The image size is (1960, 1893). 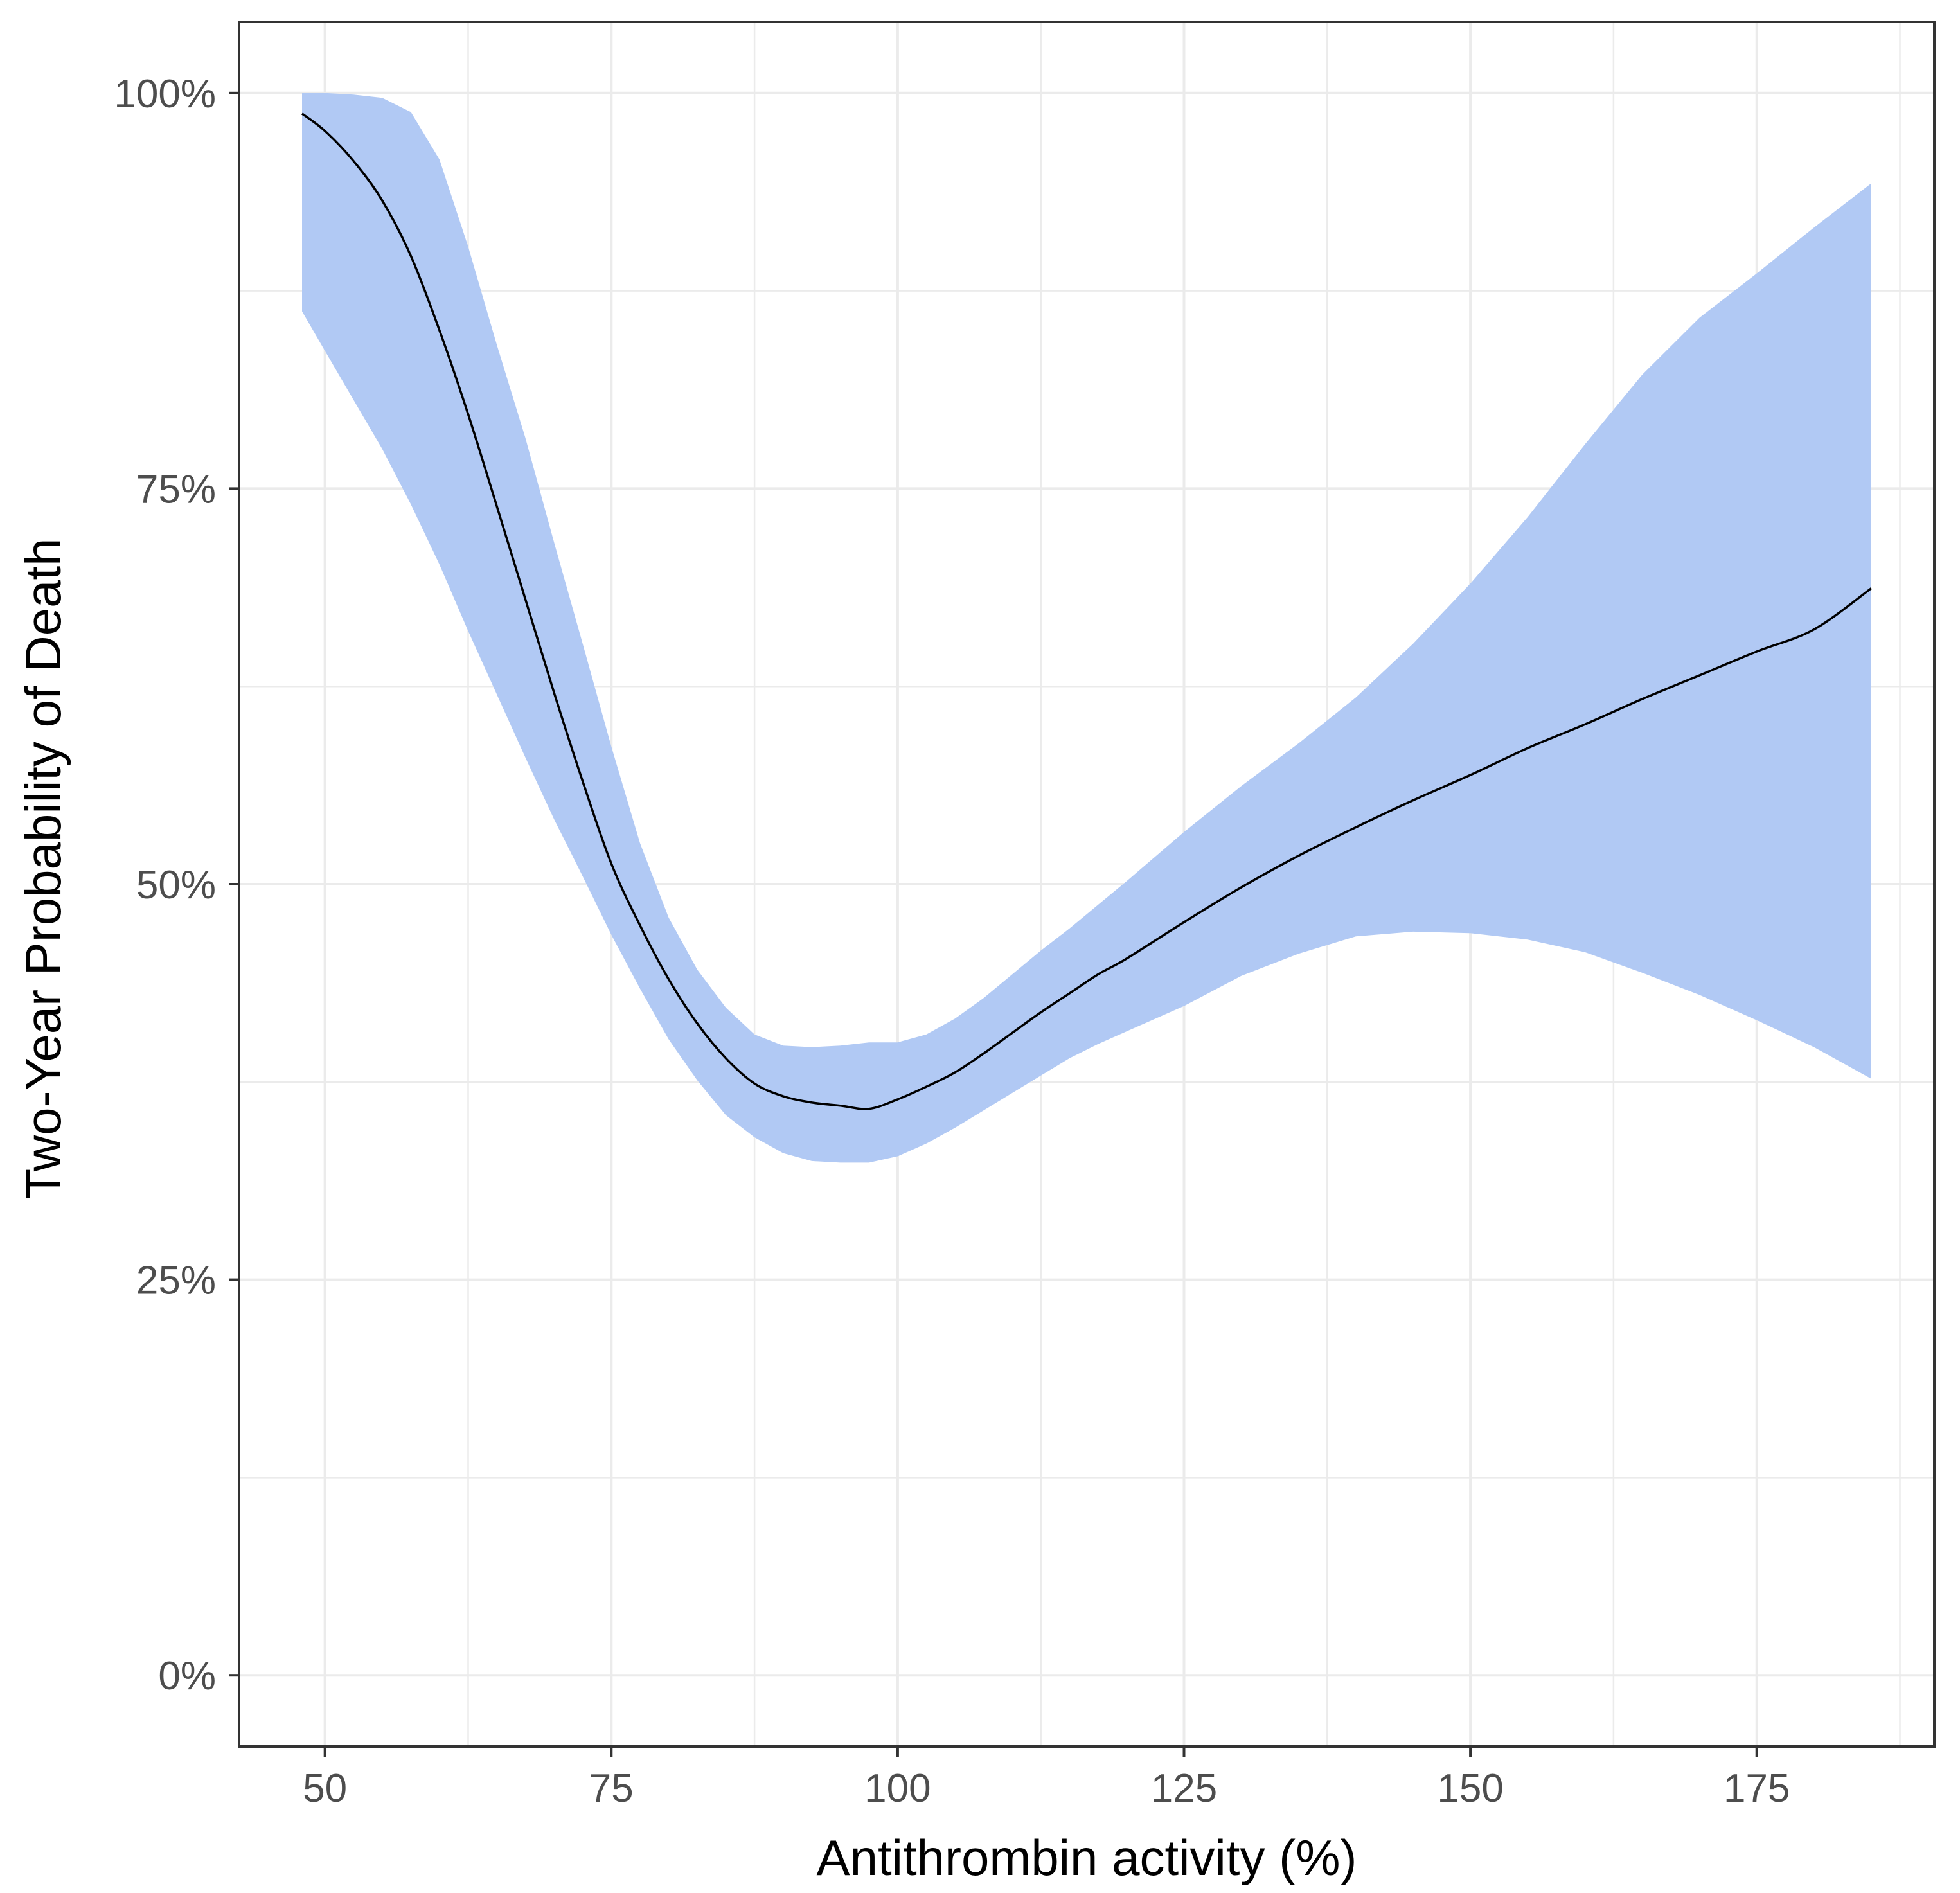 What do you see at coordinates (43, 868) in the screenshot?
I see `y-axis-title: Two-Year Probability of Death` at bounding box center [43, 868].